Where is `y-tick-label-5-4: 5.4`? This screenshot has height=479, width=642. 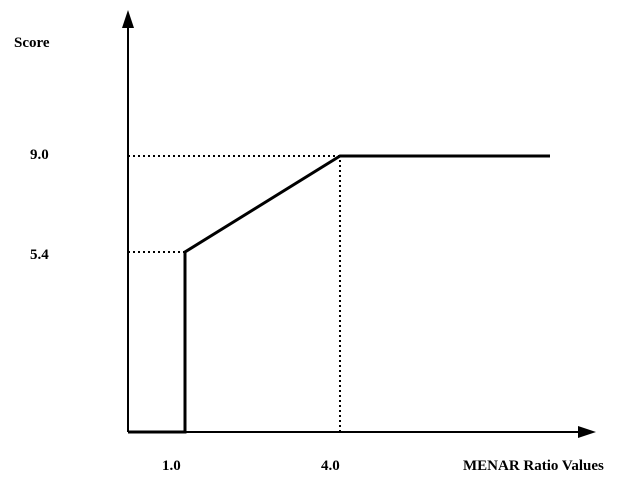
y-tick-label-5-4: 5.4 is located at coordinates (39, 255).